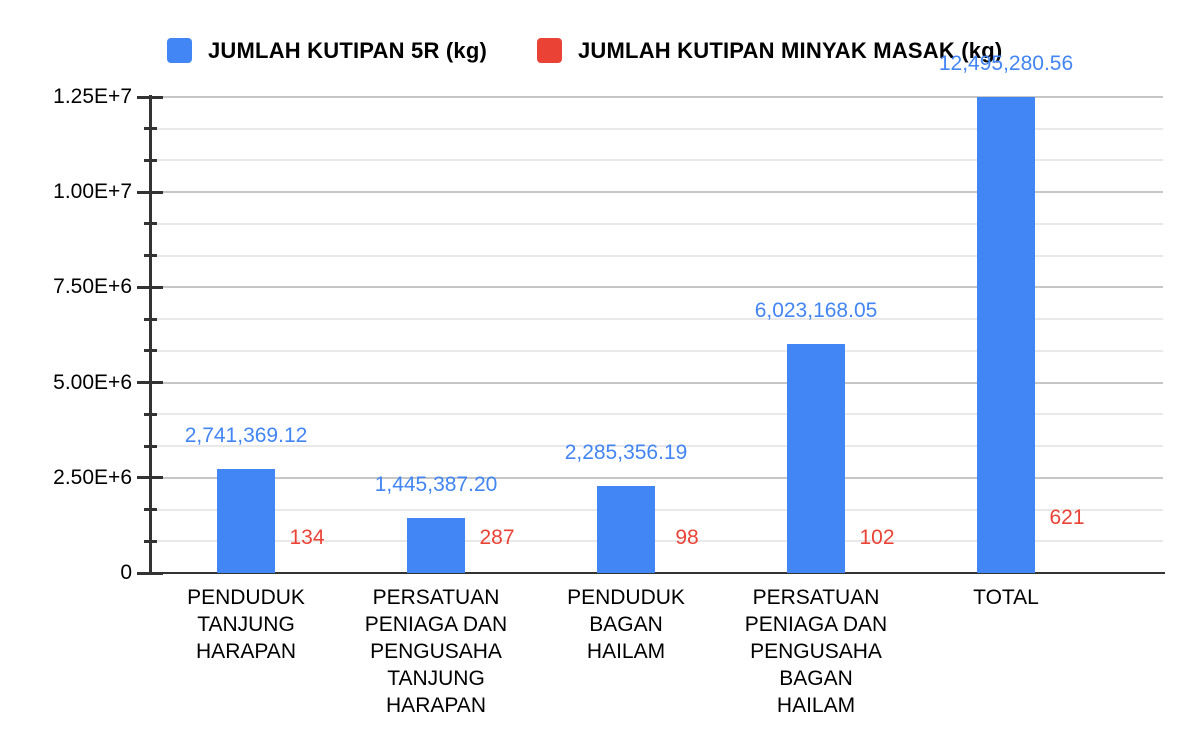 This screenshot has height=742, width=1200. I want to click on y-axis-label: 0, so click(126, 572).